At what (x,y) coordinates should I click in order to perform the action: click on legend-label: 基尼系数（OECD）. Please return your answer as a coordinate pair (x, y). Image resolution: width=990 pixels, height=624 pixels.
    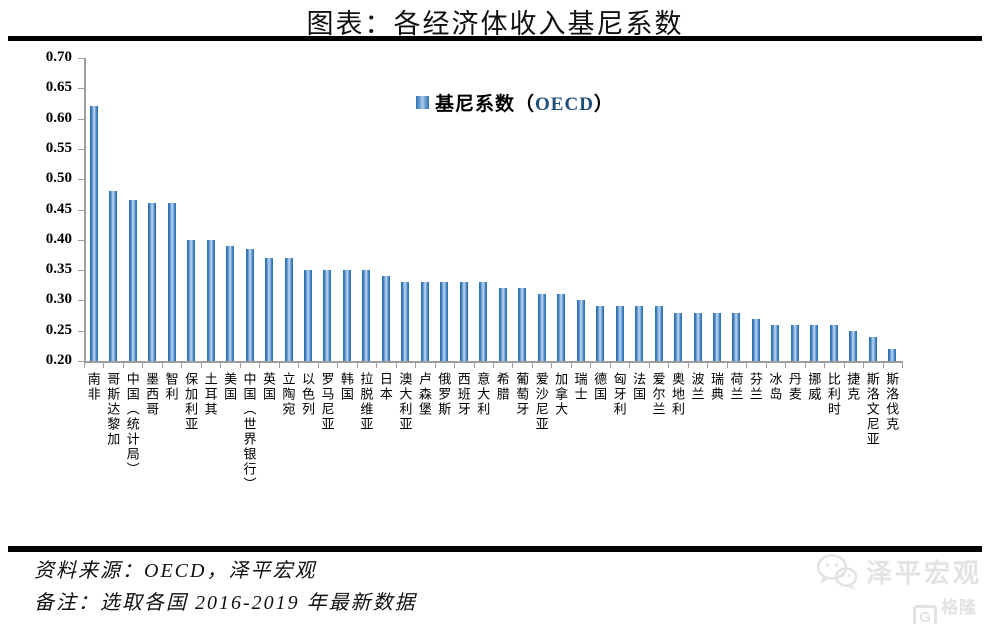
    Looking at the image, I should click on (524, 102).